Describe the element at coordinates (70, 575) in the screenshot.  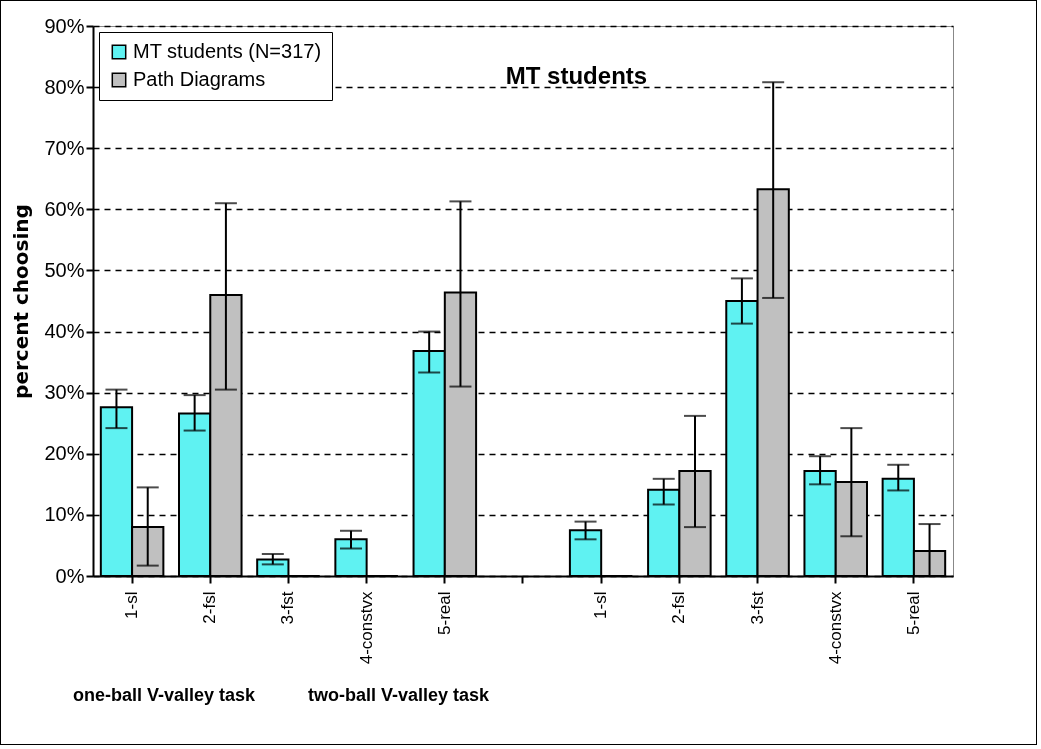
I see `y-tick-label: 0%` at that location.